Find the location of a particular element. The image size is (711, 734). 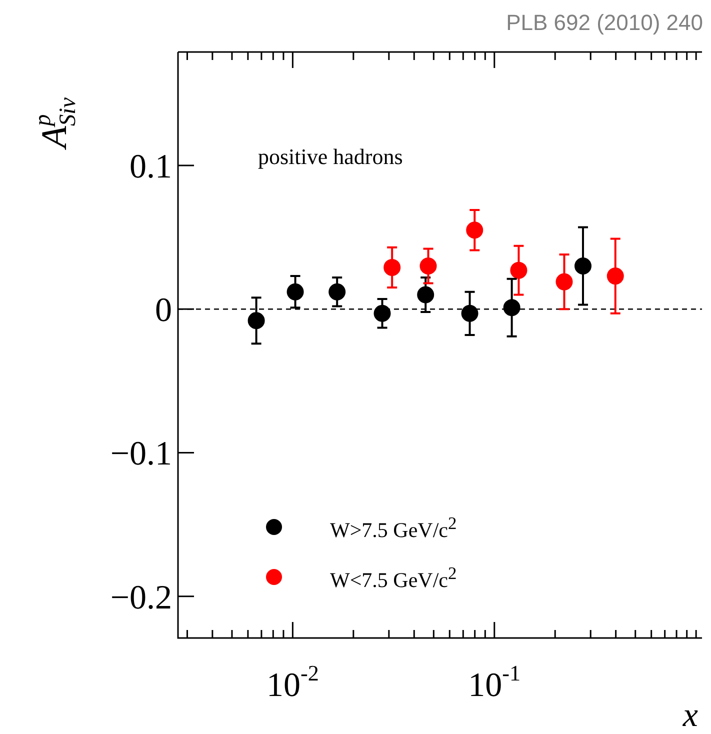

y-axis-title: ApSiv is located at coordinates (55, 123).